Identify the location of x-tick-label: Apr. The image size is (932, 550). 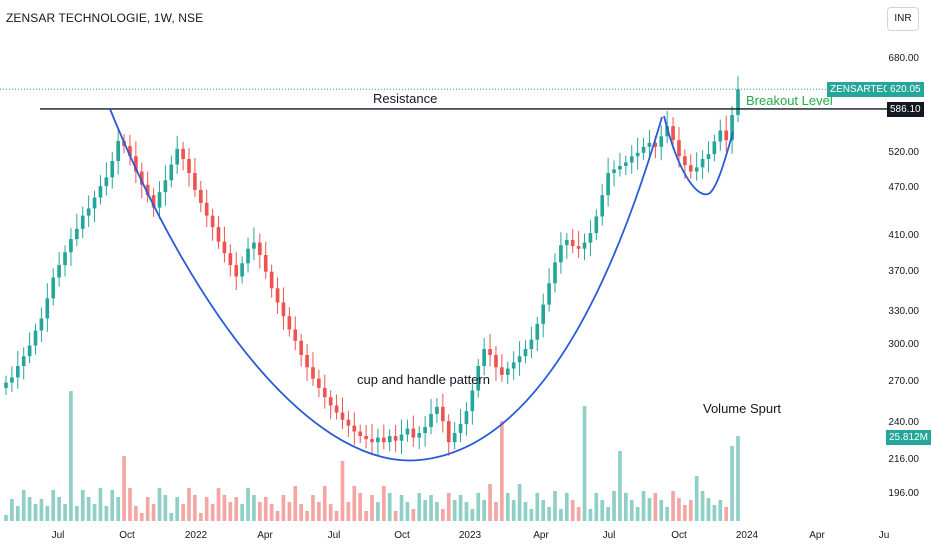
(265, 535).